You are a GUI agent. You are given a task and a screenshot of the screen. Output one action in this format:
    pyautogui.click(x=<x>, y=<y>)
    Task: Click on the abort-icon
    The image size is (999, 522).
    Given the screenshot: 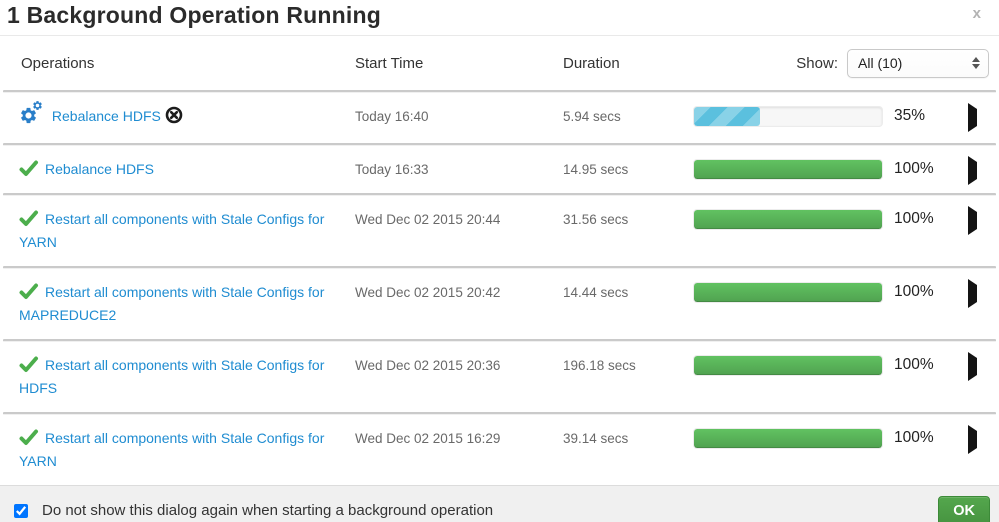 What is the action you would take?
    pyautogui.click(x=174, y=118)
    